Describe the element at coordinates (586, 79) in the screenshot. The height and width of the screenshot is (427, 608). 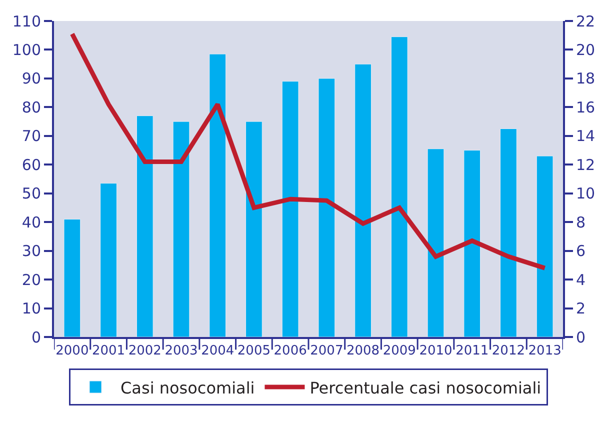
I see `y2-tick-label: 18` at that location.